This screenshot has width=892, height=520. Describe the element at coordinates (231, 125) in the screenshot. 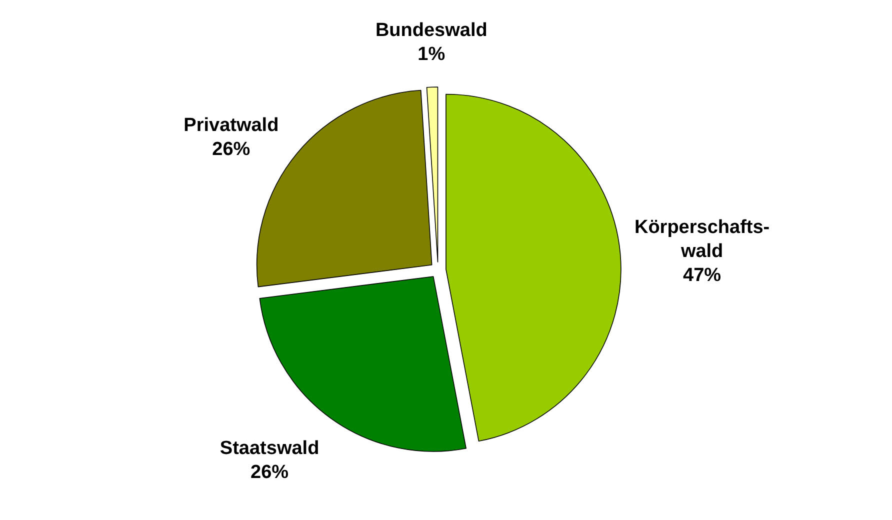

I see `slice-label: Privatwald` at that location.